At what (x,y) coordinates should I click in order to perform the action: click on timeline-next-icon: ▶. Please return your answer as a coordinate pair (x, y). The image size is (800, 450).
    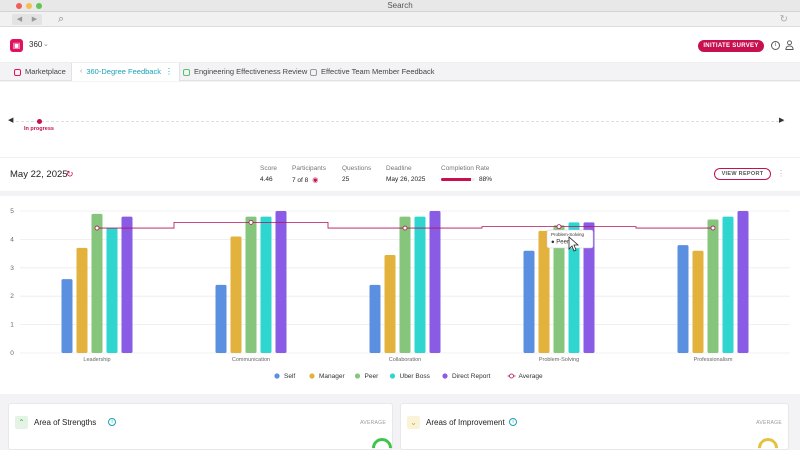
    Looking at the image, I should click on (782, 120).